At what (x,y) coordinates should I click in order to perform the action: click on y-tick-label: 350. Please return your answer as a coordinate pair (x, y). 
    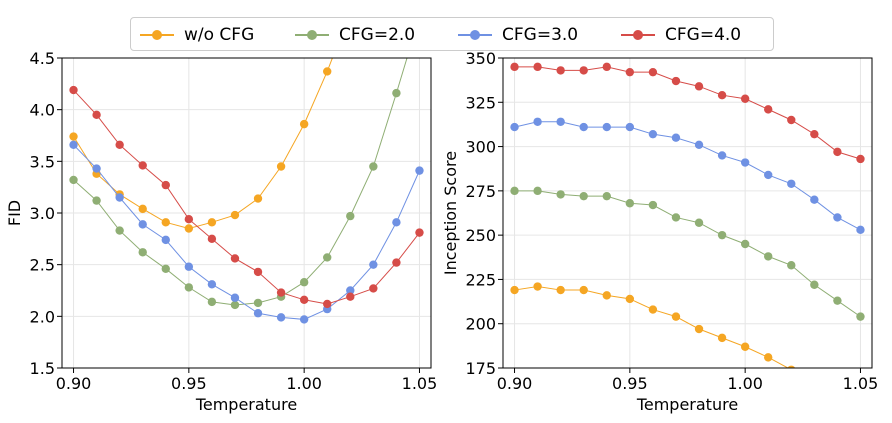
    Looking at the image, I should click on (480, 58).